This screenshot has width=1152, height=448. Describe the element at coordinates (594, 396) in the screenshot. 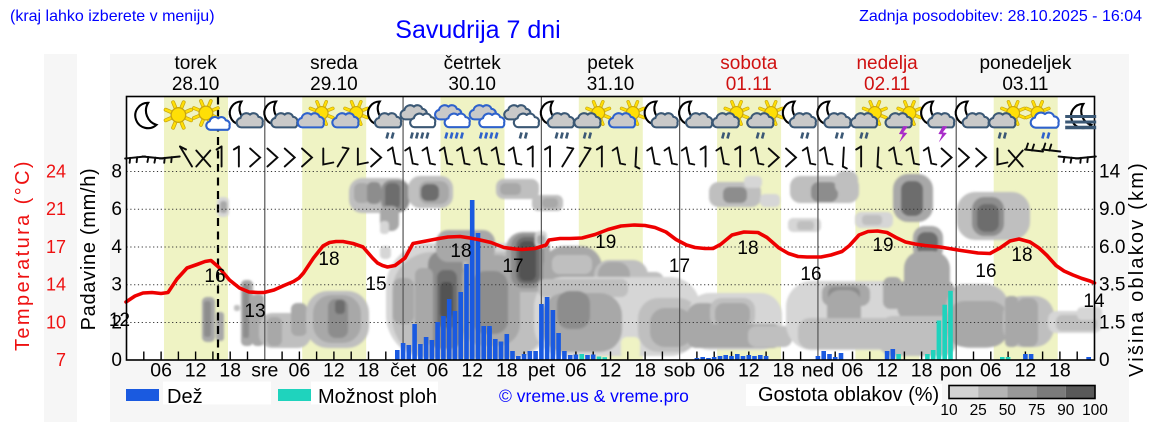

I see `svg-text: © vreme.us & vreme.pro` at that location.